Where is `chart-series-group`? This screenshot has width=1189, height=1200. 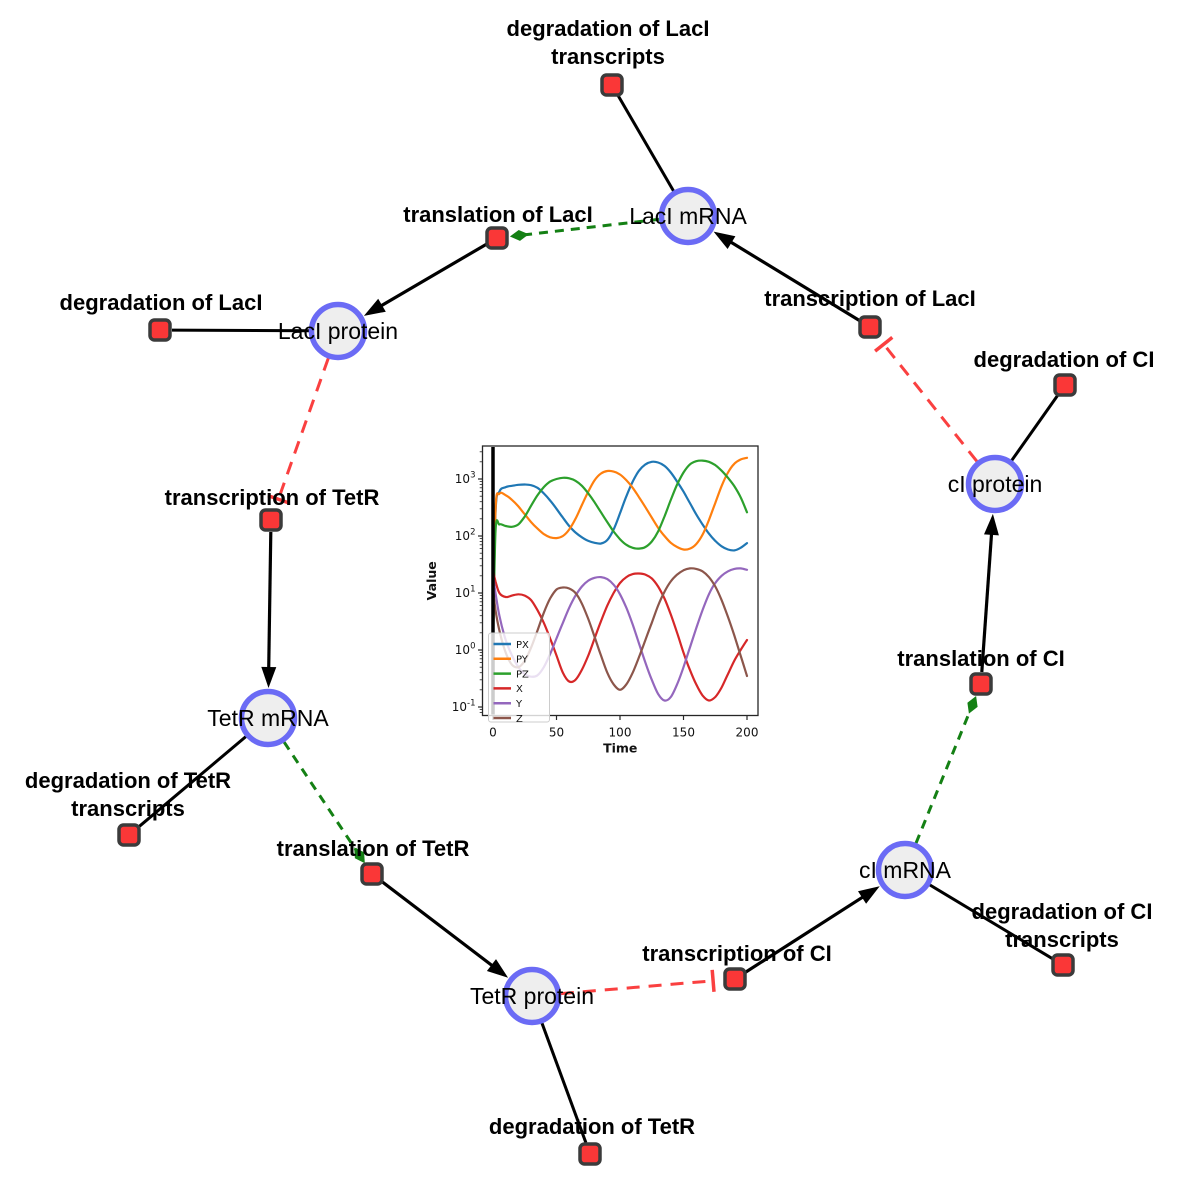
chart-series-group is located at coordinates (620, 579).